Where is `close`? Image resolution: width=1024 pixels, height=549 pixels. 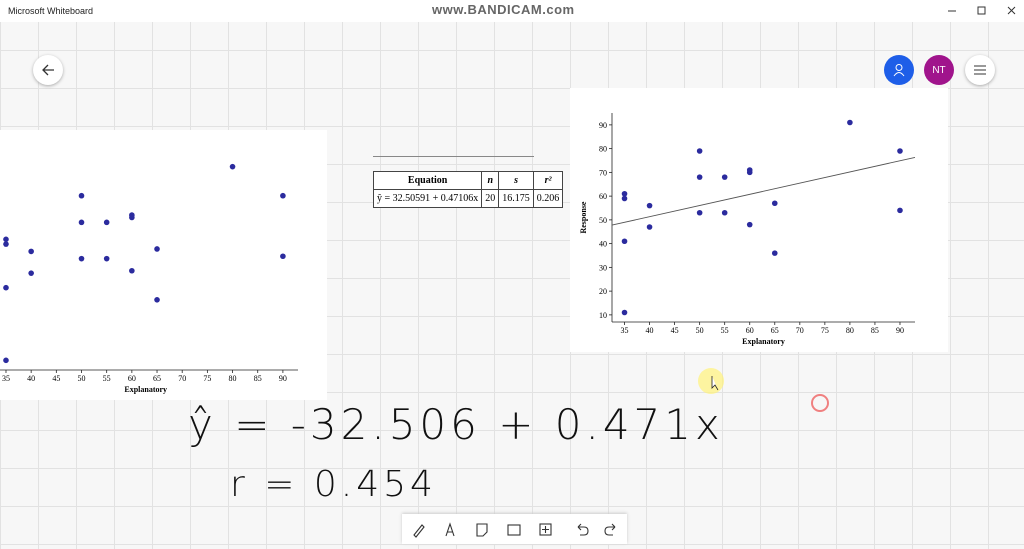
close is located at coordinates (1011, 10).